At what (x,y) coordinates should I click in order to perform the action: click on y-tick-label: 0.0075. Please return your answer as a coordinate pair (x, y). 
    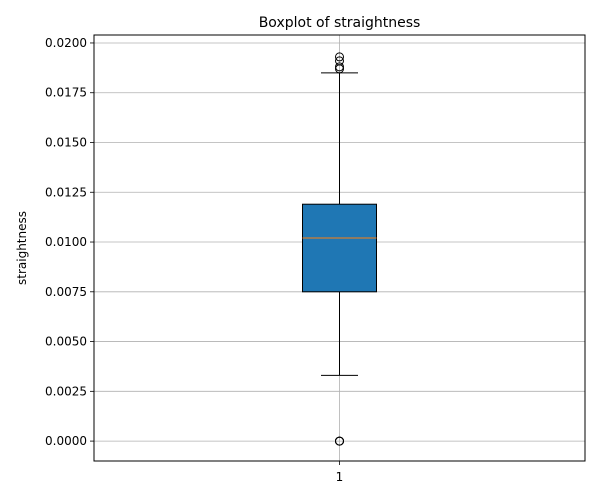
    Looking at the image, I should click on (66, 292).